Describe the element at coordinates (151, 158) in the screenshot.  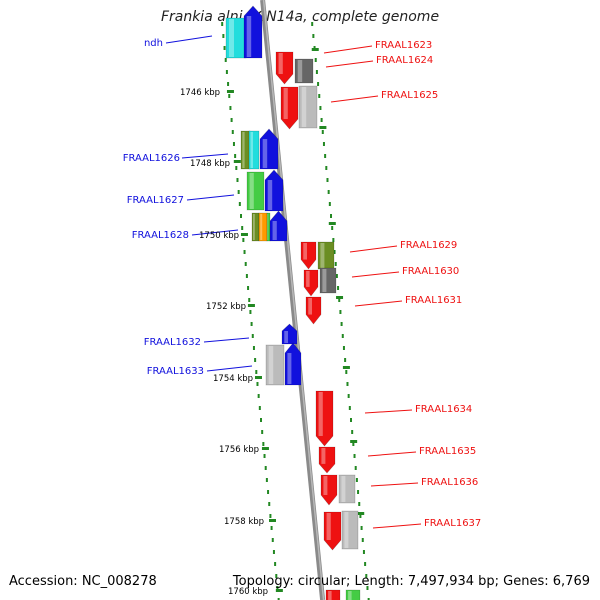
I see `gene-label-text: FRAAL1626` at that location.